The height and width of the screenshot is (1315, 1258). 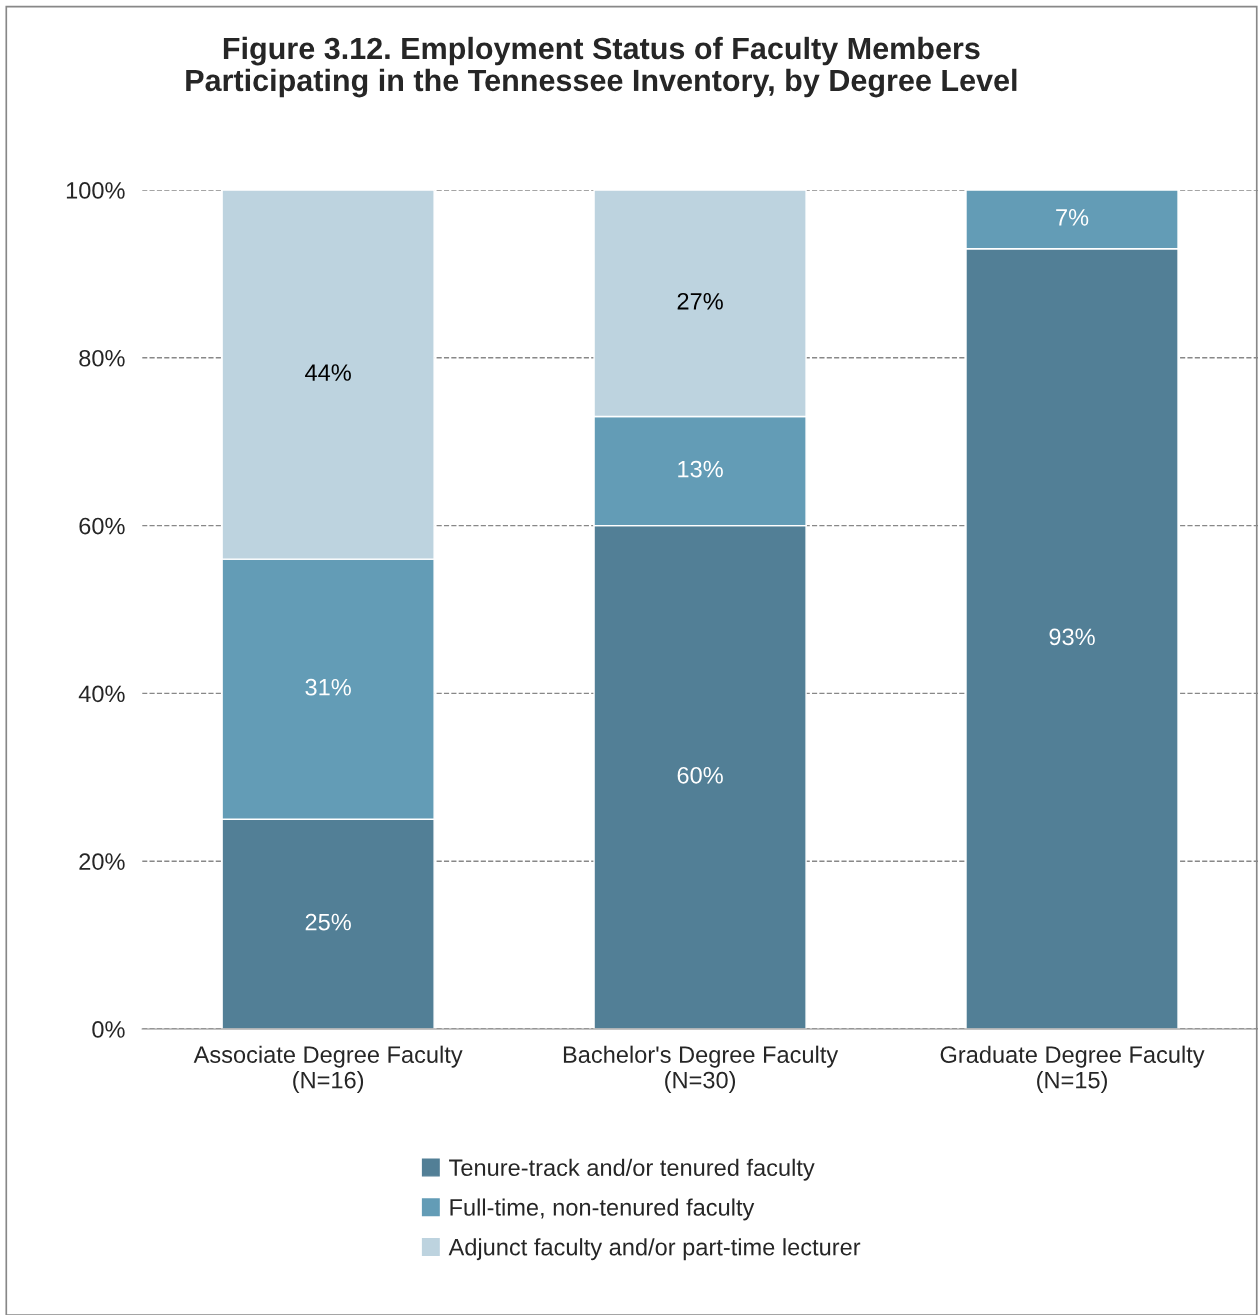 What do you see at coordinates (328, 922) in the screenshot?
I see `data-label: 25%` at bounding box center [328, 922].